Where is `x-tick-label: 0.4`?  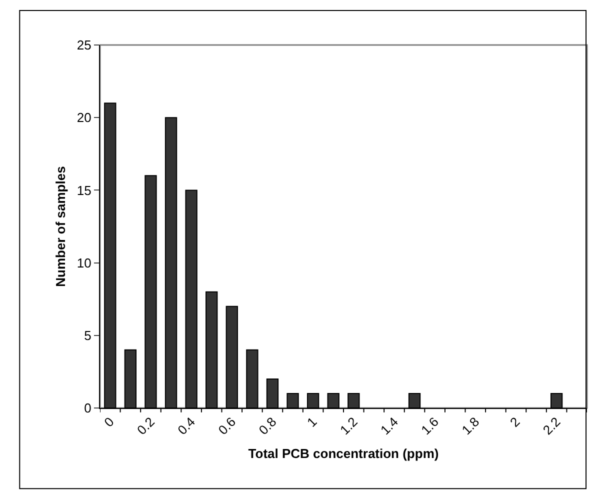 x-tick-label: 0.4 is located at coordinates (186, 426).